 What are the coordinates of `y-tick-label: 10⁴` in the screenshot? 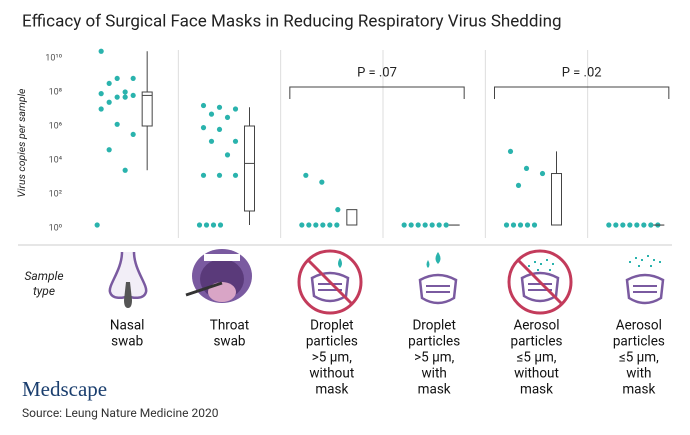 It's located at (56, 160).